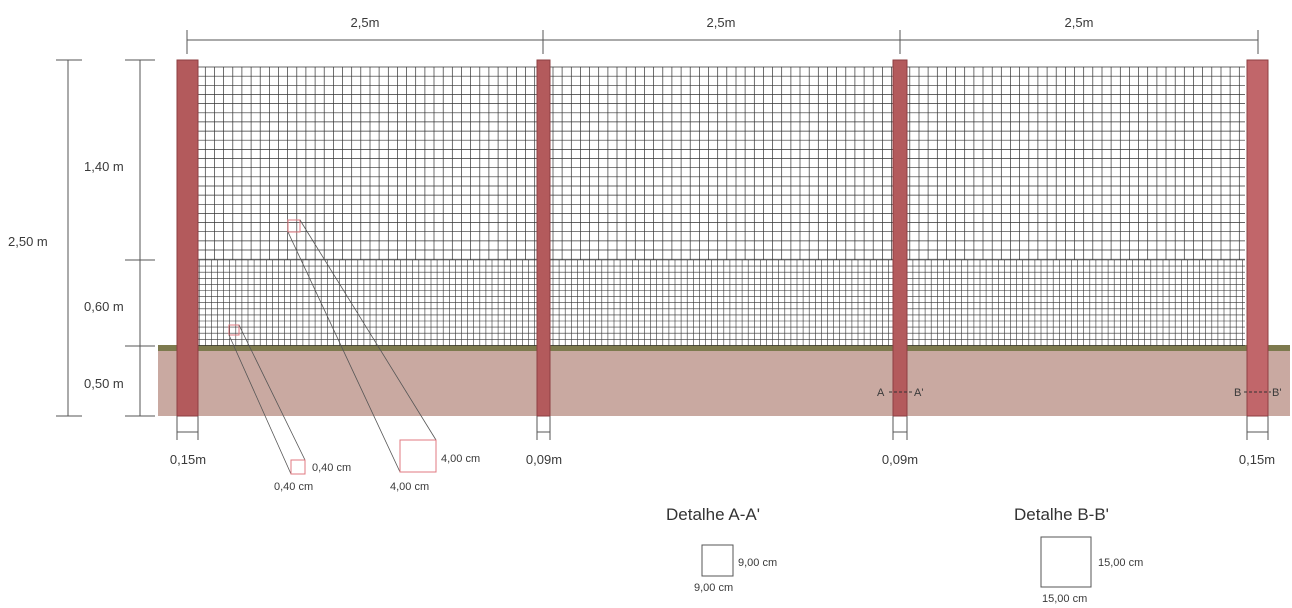 This screenshot has height=608, width=1292. Describe the element at coordinates (717, 560) in the screenshot. I see `detail-a-square` at that location.